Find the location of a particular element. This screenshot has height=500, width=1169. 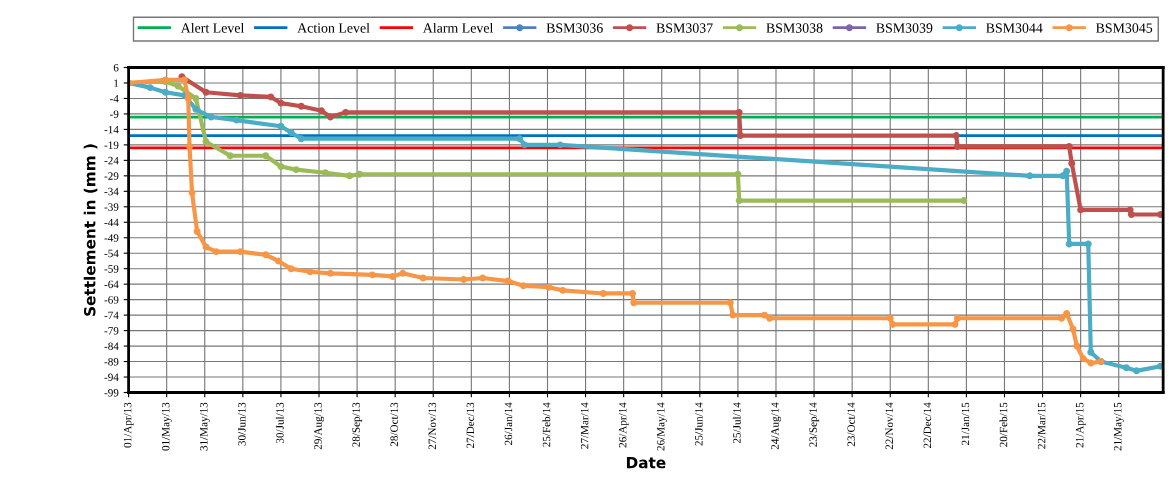

y-tick-label: -4 is located at coordinates (114, 98).